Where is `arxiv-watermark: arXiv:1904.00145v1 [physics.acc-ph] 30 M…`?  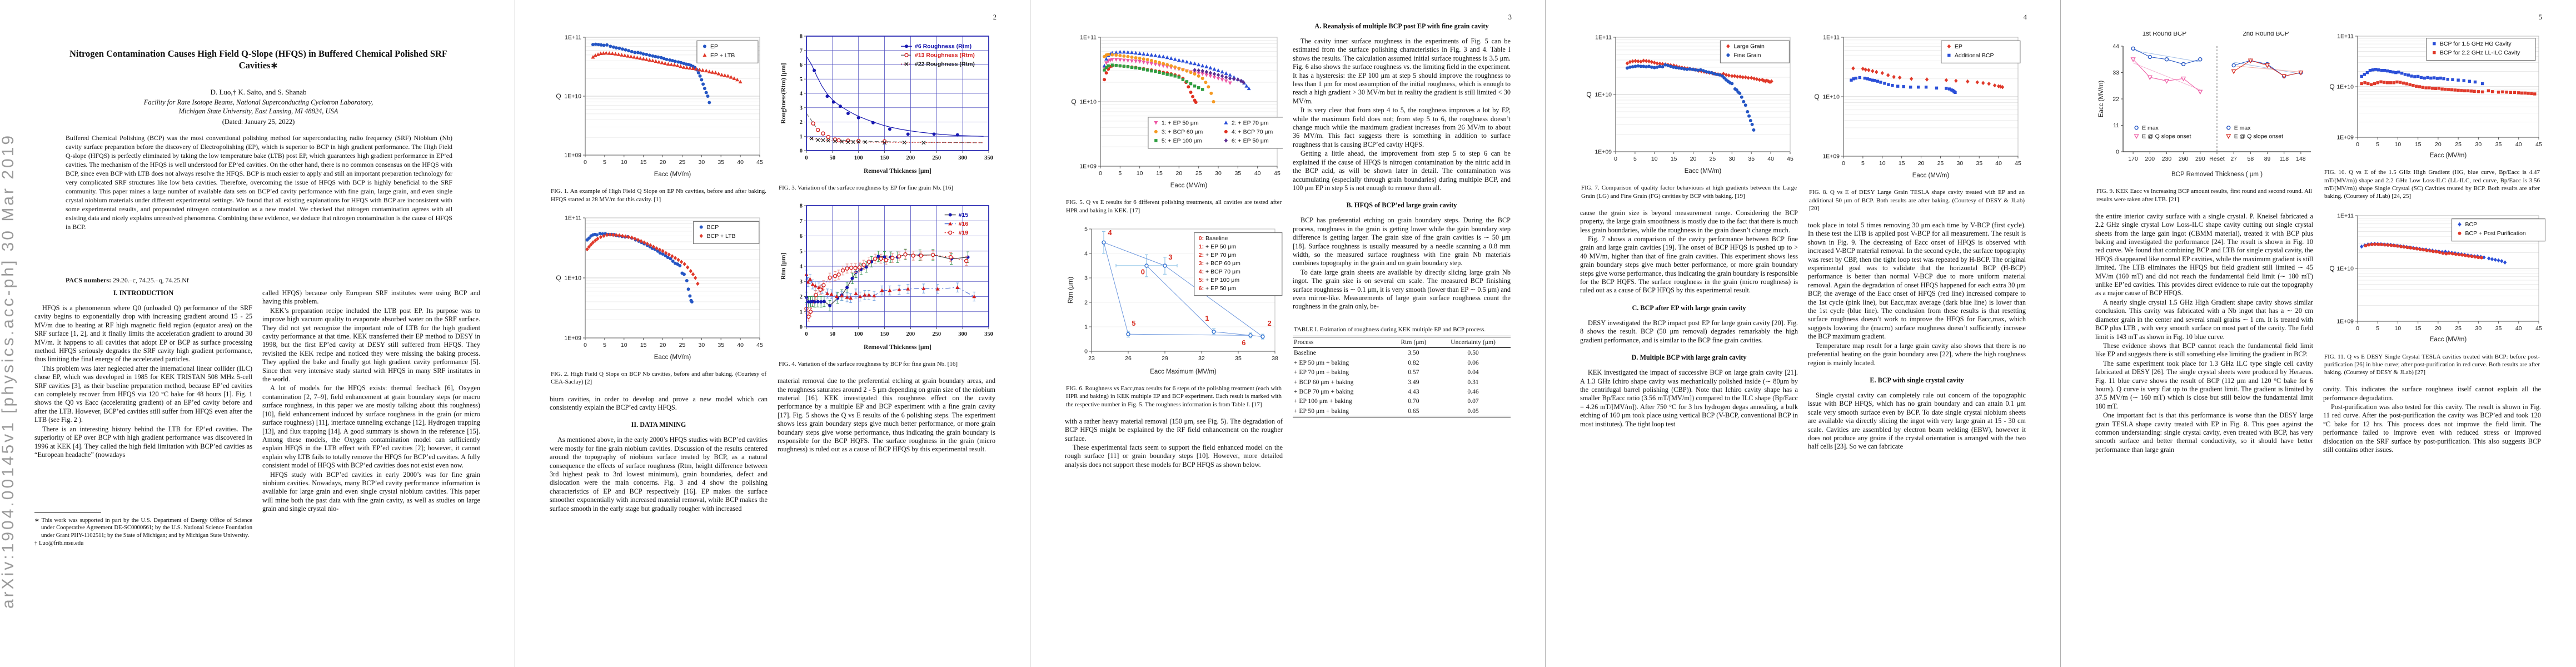 arxiv-watermark: arXiv:1904.00145v1 [physics.acc-ph] 30 M… is located at coordinates (12, 333).